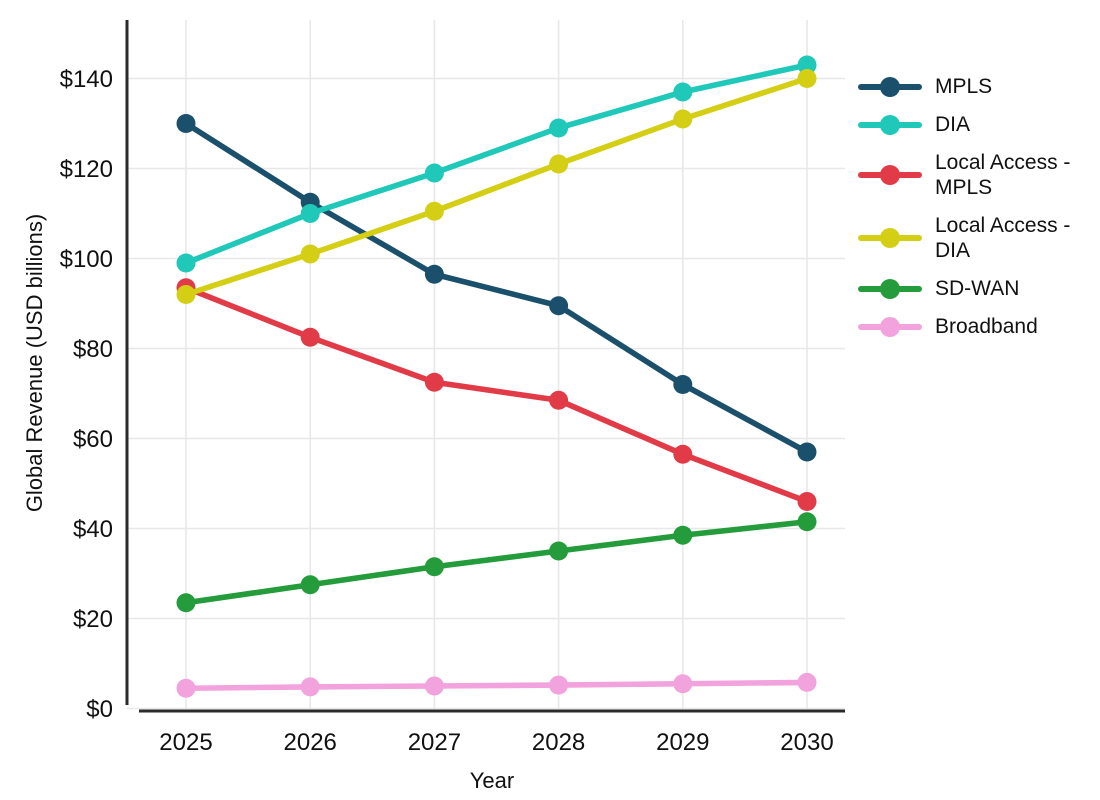 This screenshot has width=1100, height=800. Describe the element at coordinates (93, 529) in the screenshot. I see `y-tick-label: $40` at that location.